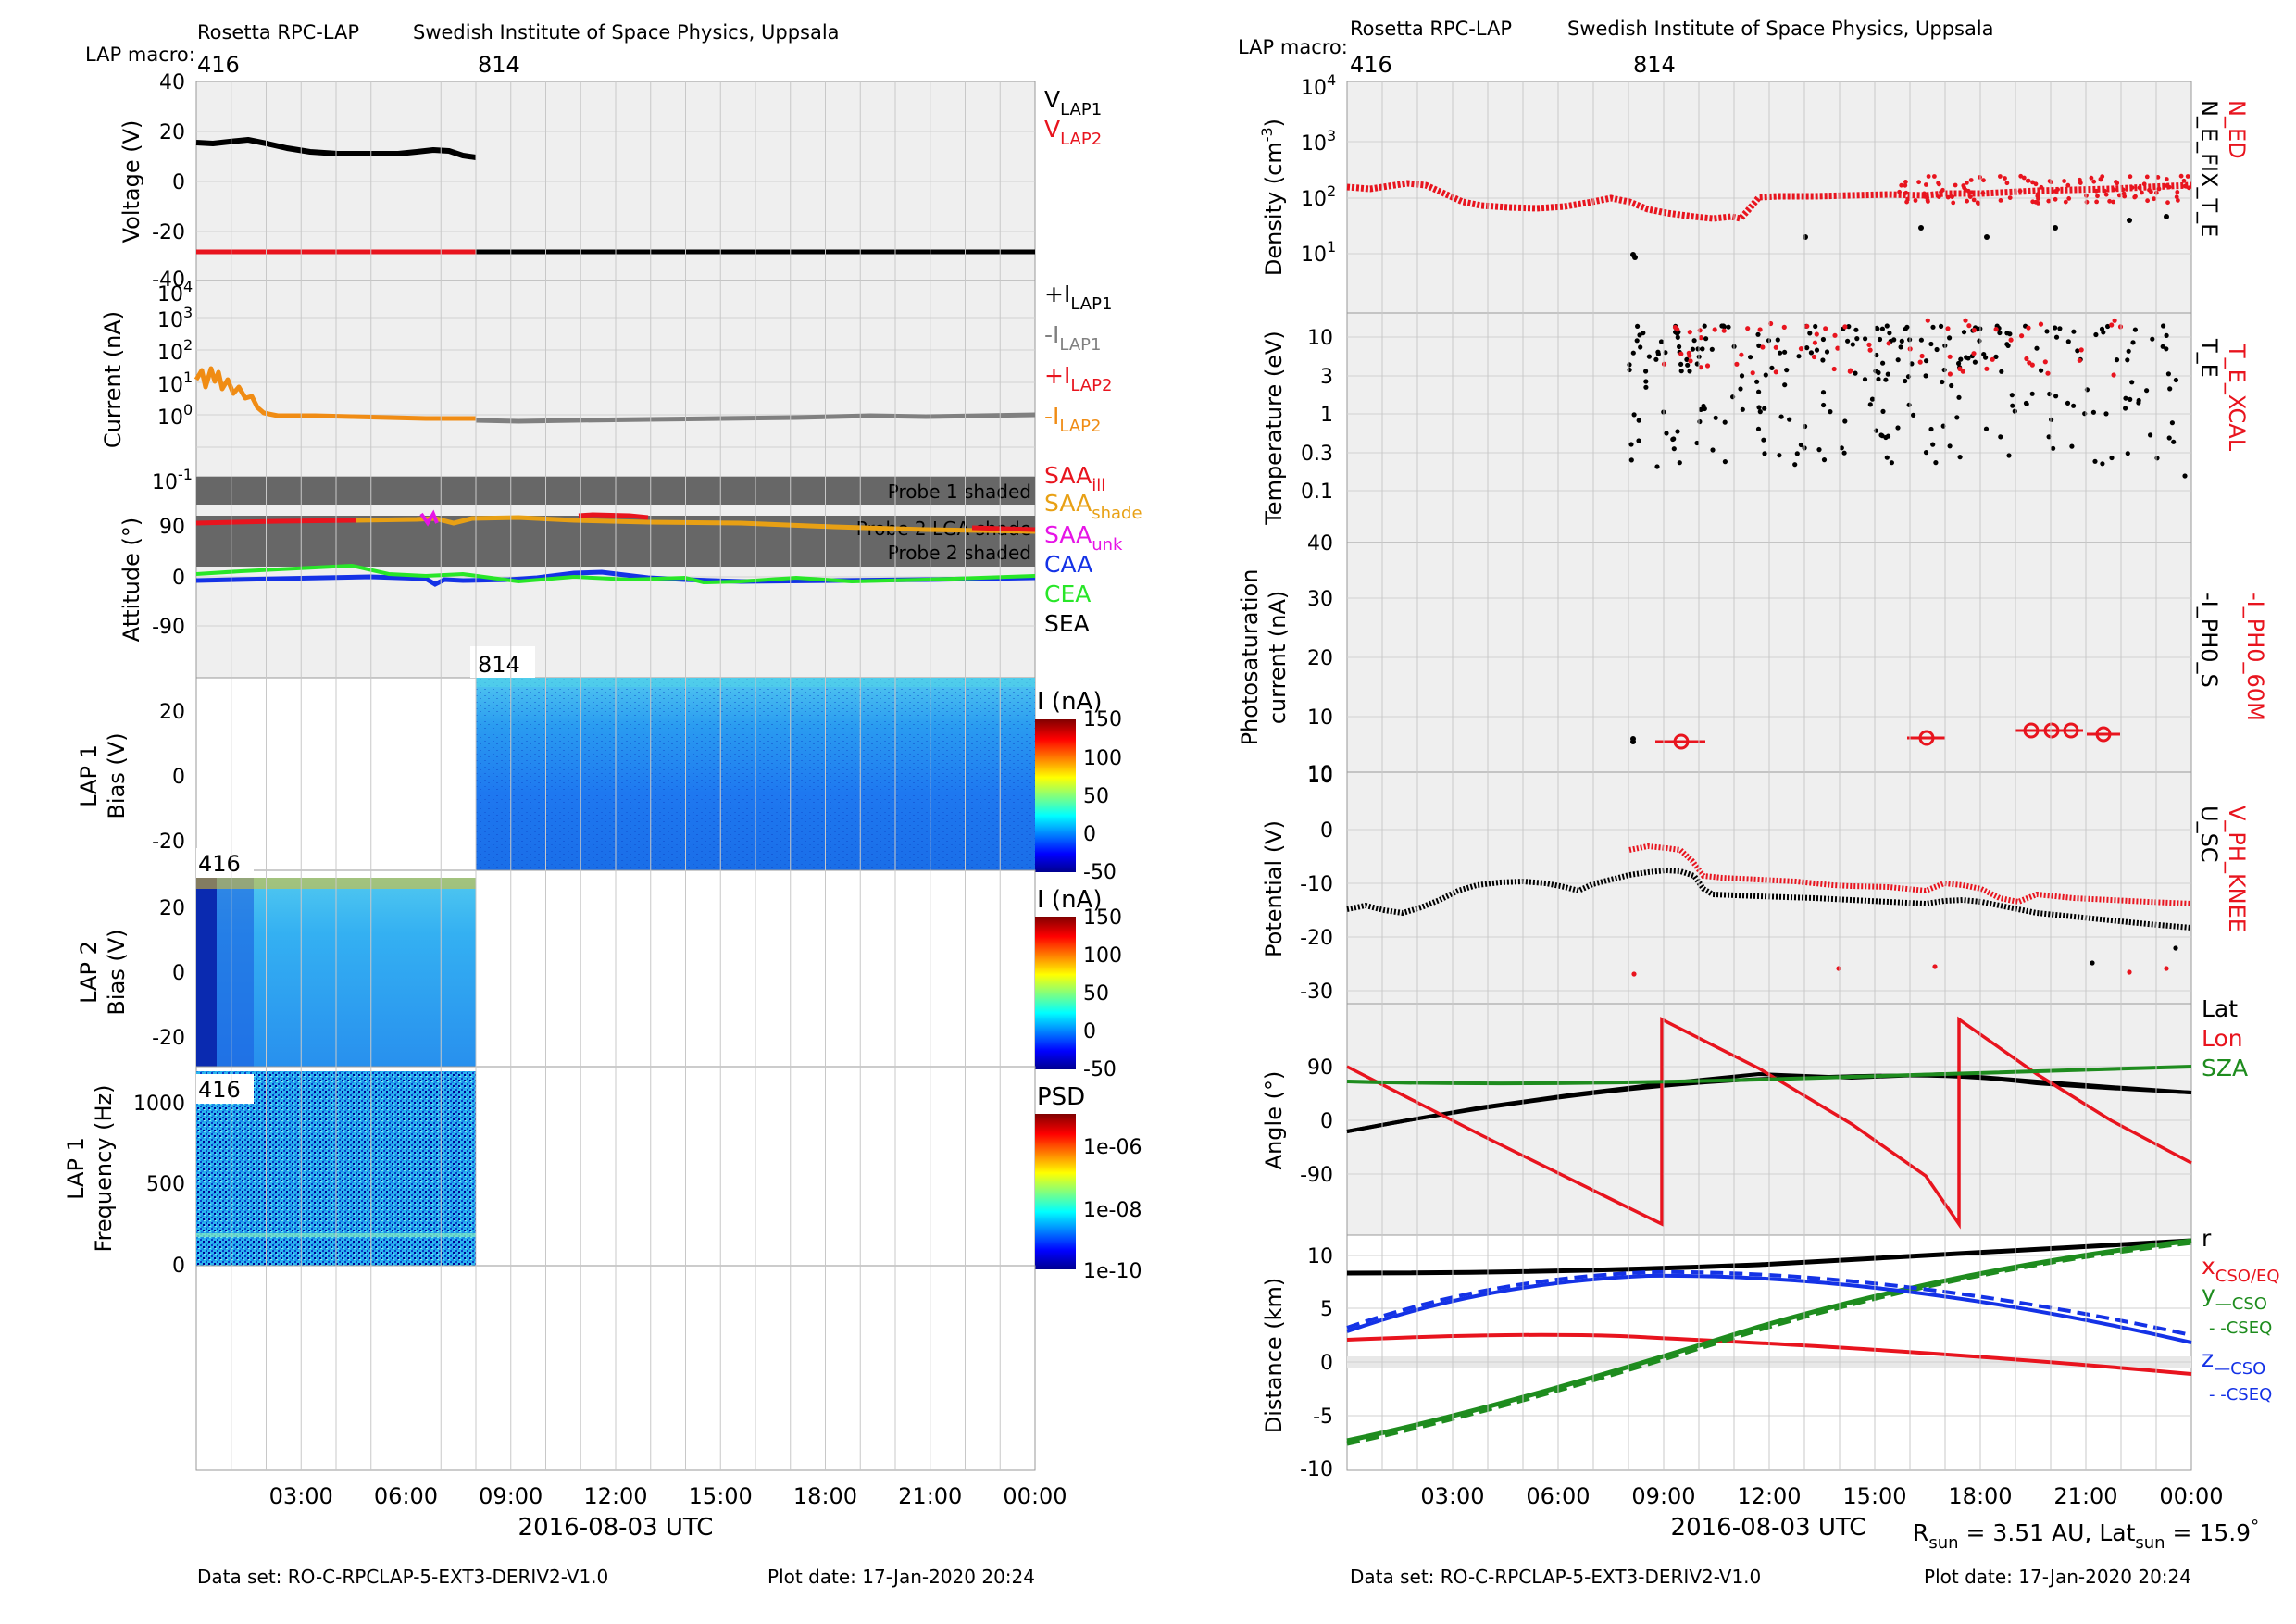  Describe the element at coordinates (131, 182) in the screenshot. I see `voltage-ylabel: Voltage (V)` at that location.